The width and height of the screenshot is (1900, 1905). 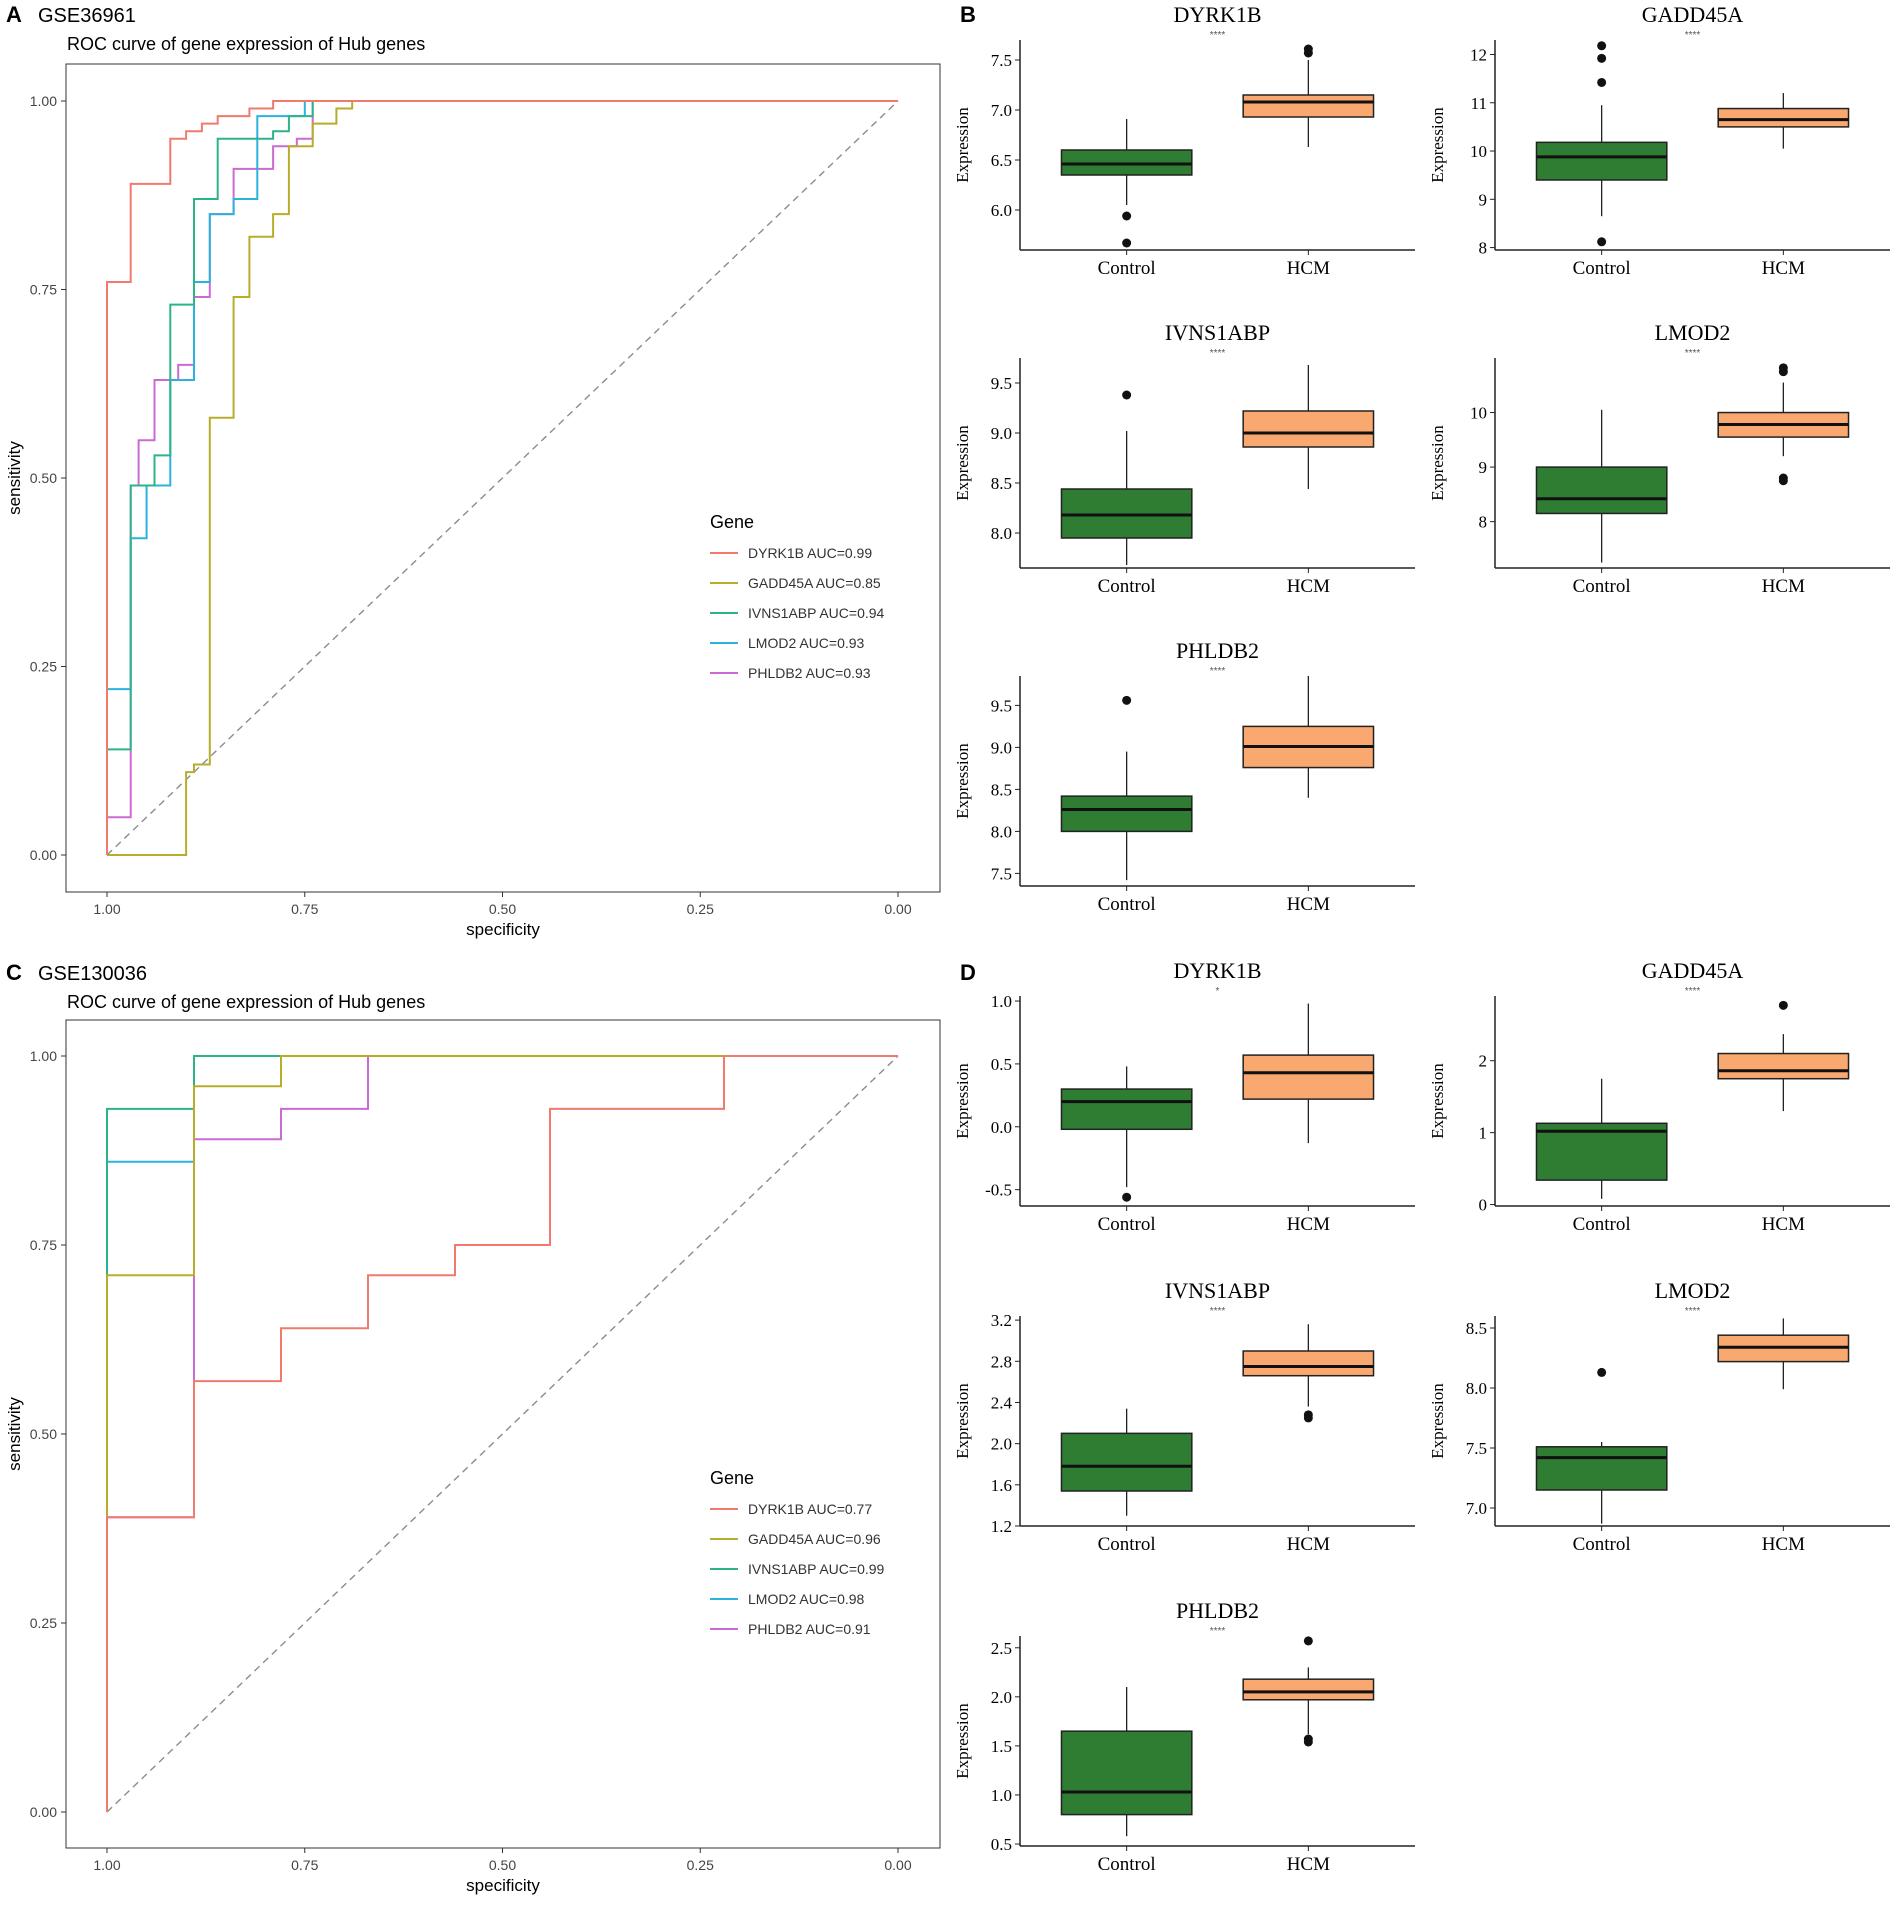 What do you see at coordinates (809, 1629) in the screenshot?
I see `legend-label-phldb2: PHLDB2 AUC=0.91` at bounding box center [809, 1629].